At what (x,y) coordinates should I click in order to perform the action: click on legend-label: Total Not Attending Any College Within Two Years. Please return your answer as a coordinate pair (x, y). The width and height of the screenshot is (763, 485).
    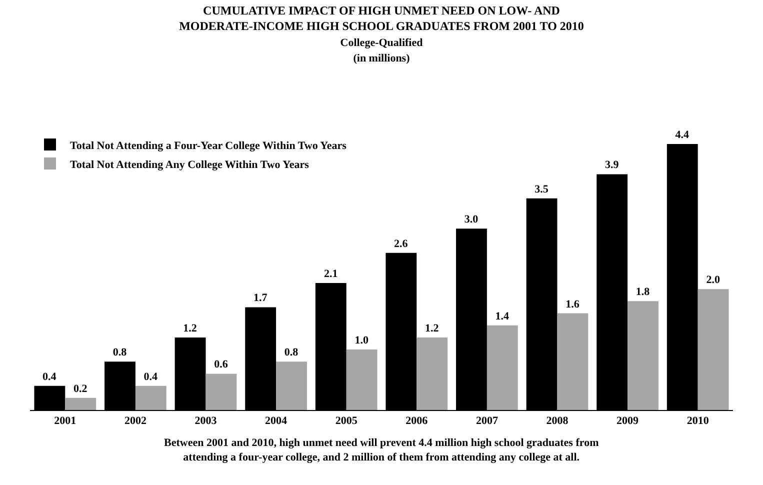
    Looking at the image, I should click on (190, 164).